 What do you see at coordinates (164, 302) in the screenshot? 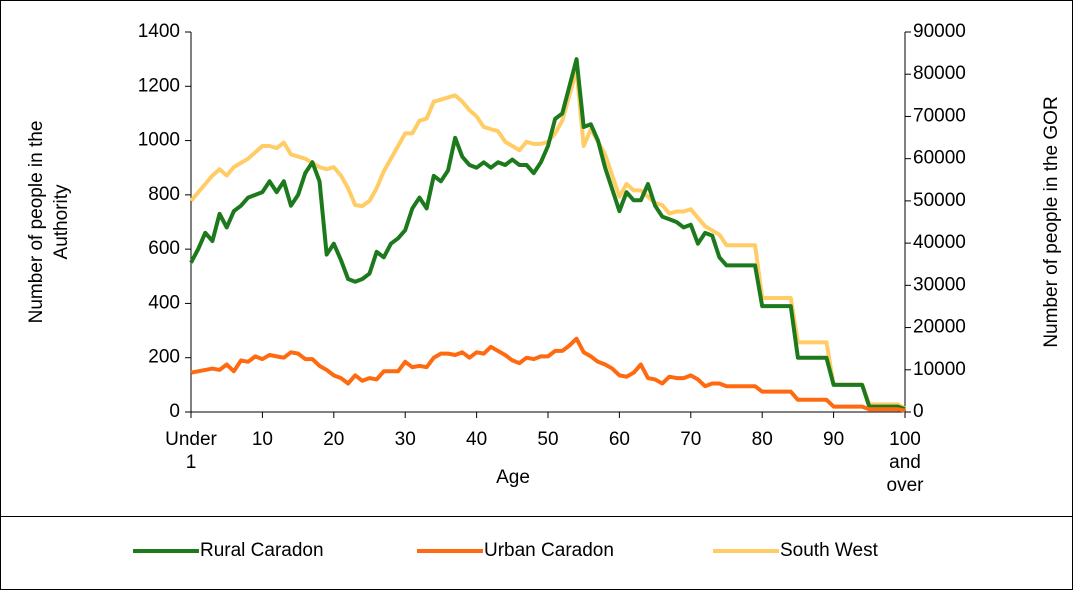
I see `y-tick-label: 400` at bounding box center [164, 302].